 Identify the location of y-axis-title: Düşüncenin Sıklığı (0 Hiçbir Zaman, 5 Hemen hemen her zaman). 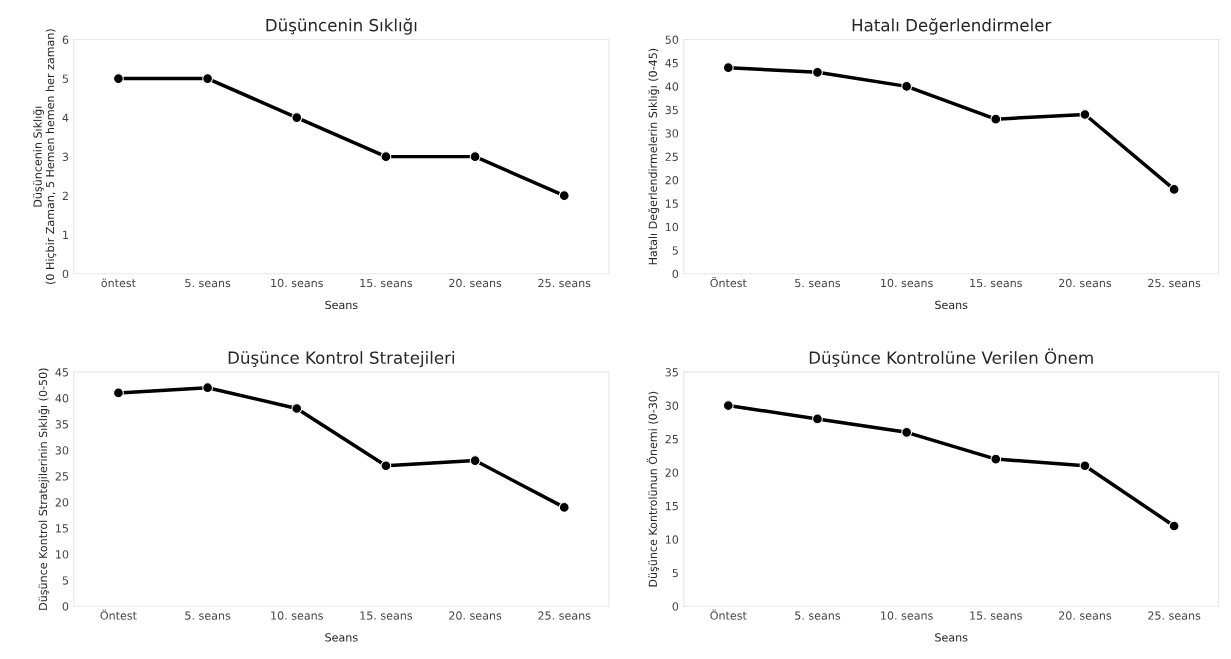
(44, 156).